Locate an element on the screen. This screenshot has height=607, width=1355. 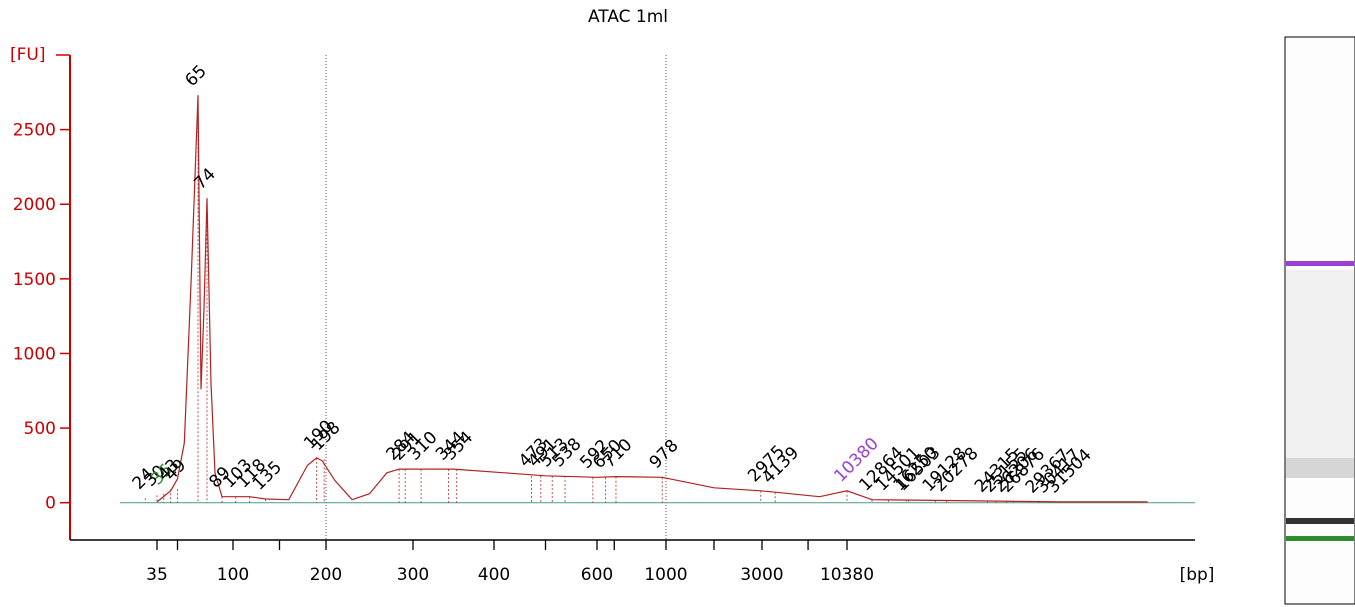
y-axis-label: [FU] is located at coordinates (28, 55).